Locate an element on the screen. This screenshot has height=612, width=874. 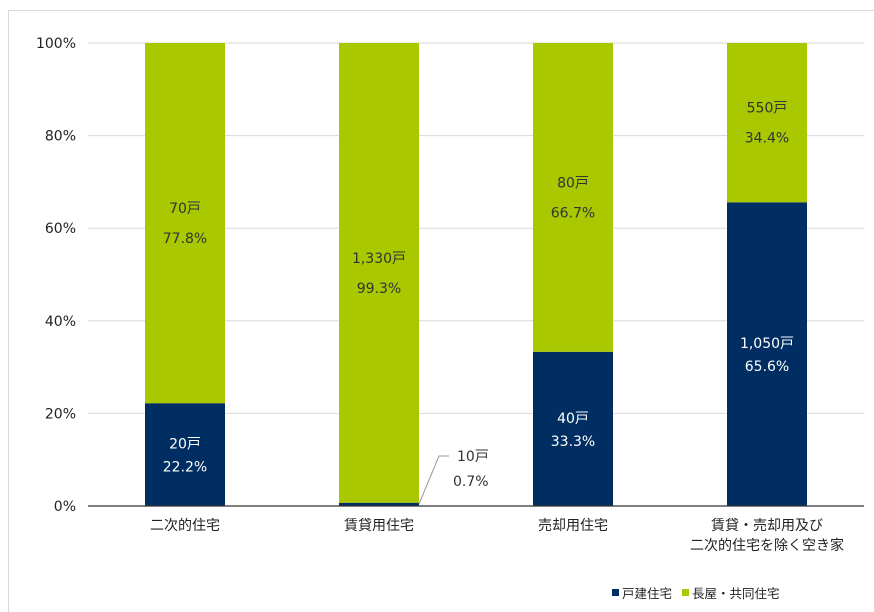
x-tick-label: 二次的住宅を除く空き家 is located at coordinates (767, 545).